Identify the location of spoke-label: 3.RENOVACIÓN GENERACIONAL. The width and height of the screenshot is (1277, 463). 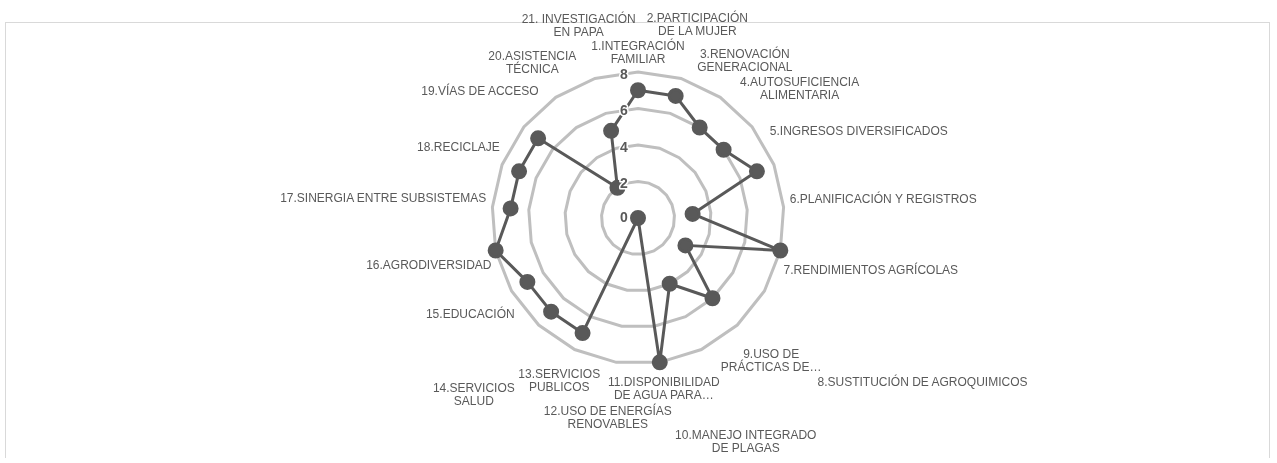
(745, 60).